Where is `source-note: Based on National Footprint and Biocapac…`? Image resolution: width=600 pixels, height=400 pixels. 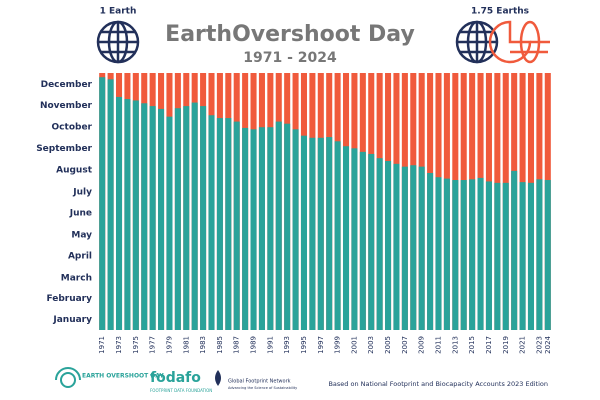 source-note: Based on National Footprint and Biocapac… is located at coordinates (438, 384).